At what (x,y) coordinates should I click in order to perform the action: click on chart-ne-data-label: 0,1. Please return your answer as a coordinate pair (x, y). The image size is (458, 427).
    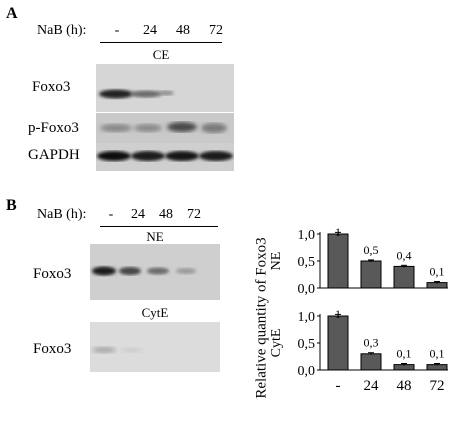
    Looking at the image, I should click on (437, 272).